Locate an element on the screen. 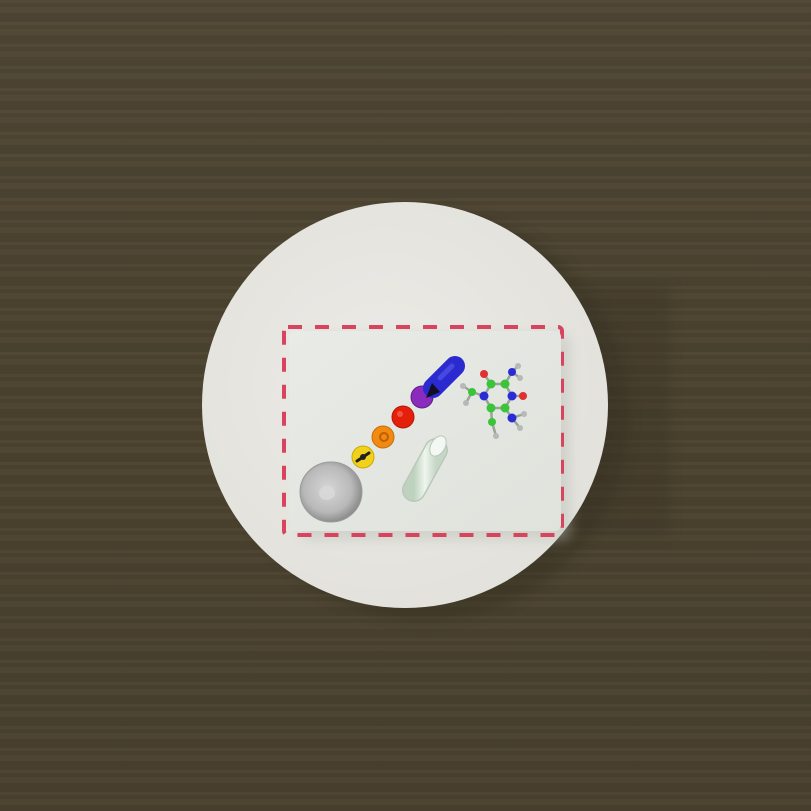  orange-bead-mark is located at coordinates (384, 437).